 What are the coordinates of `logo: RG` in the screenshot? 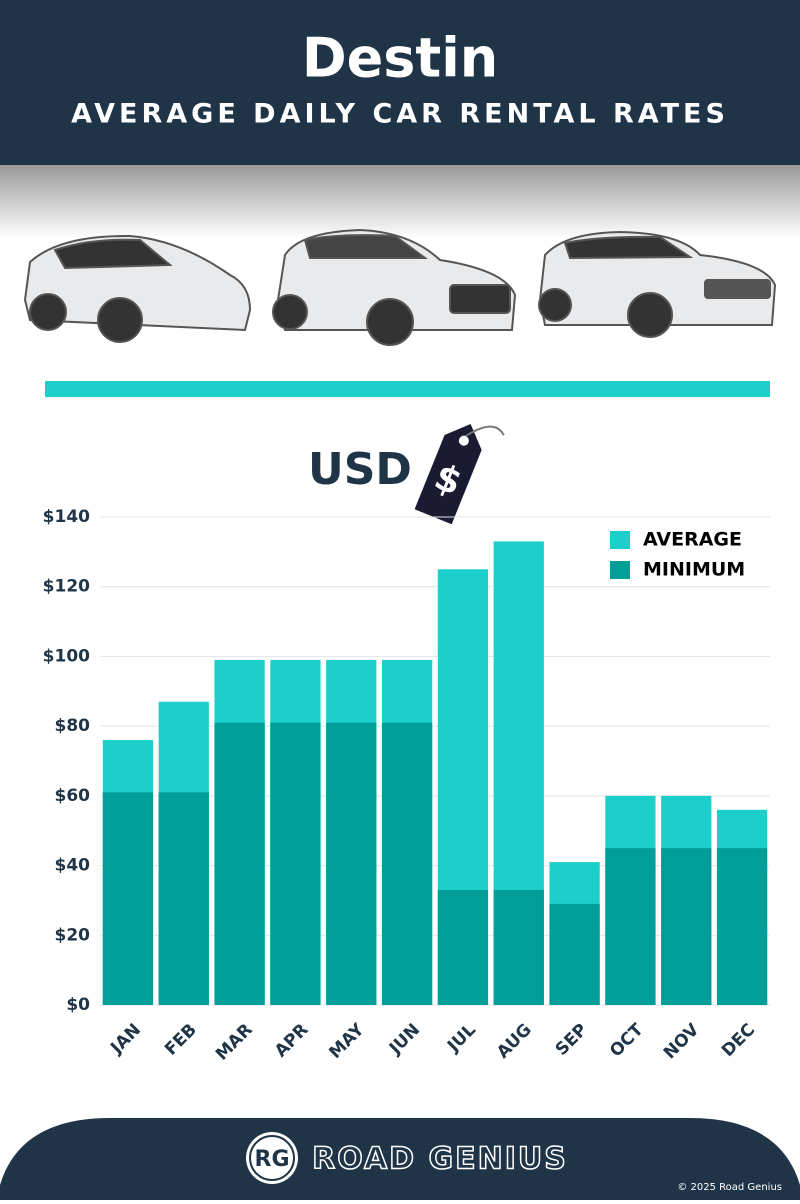 It's located at (272, 1159).